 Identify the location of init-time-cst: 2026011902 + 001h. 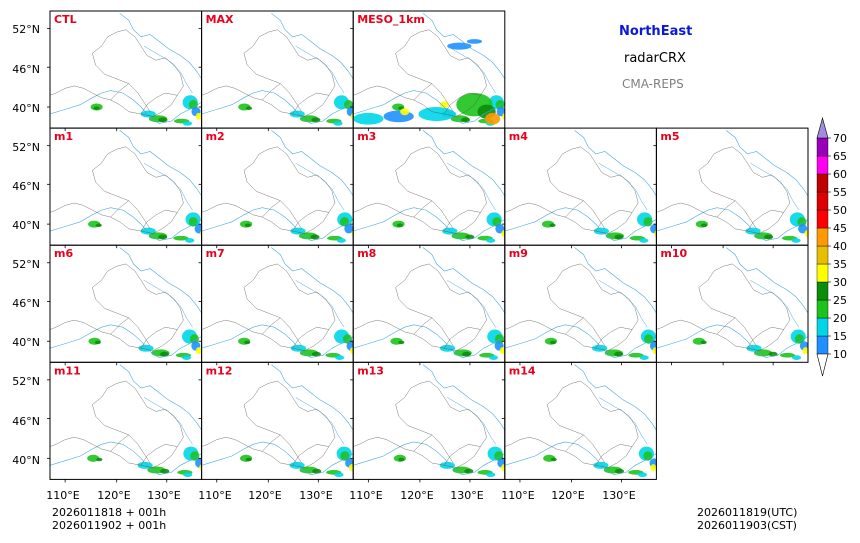
(109, 525).